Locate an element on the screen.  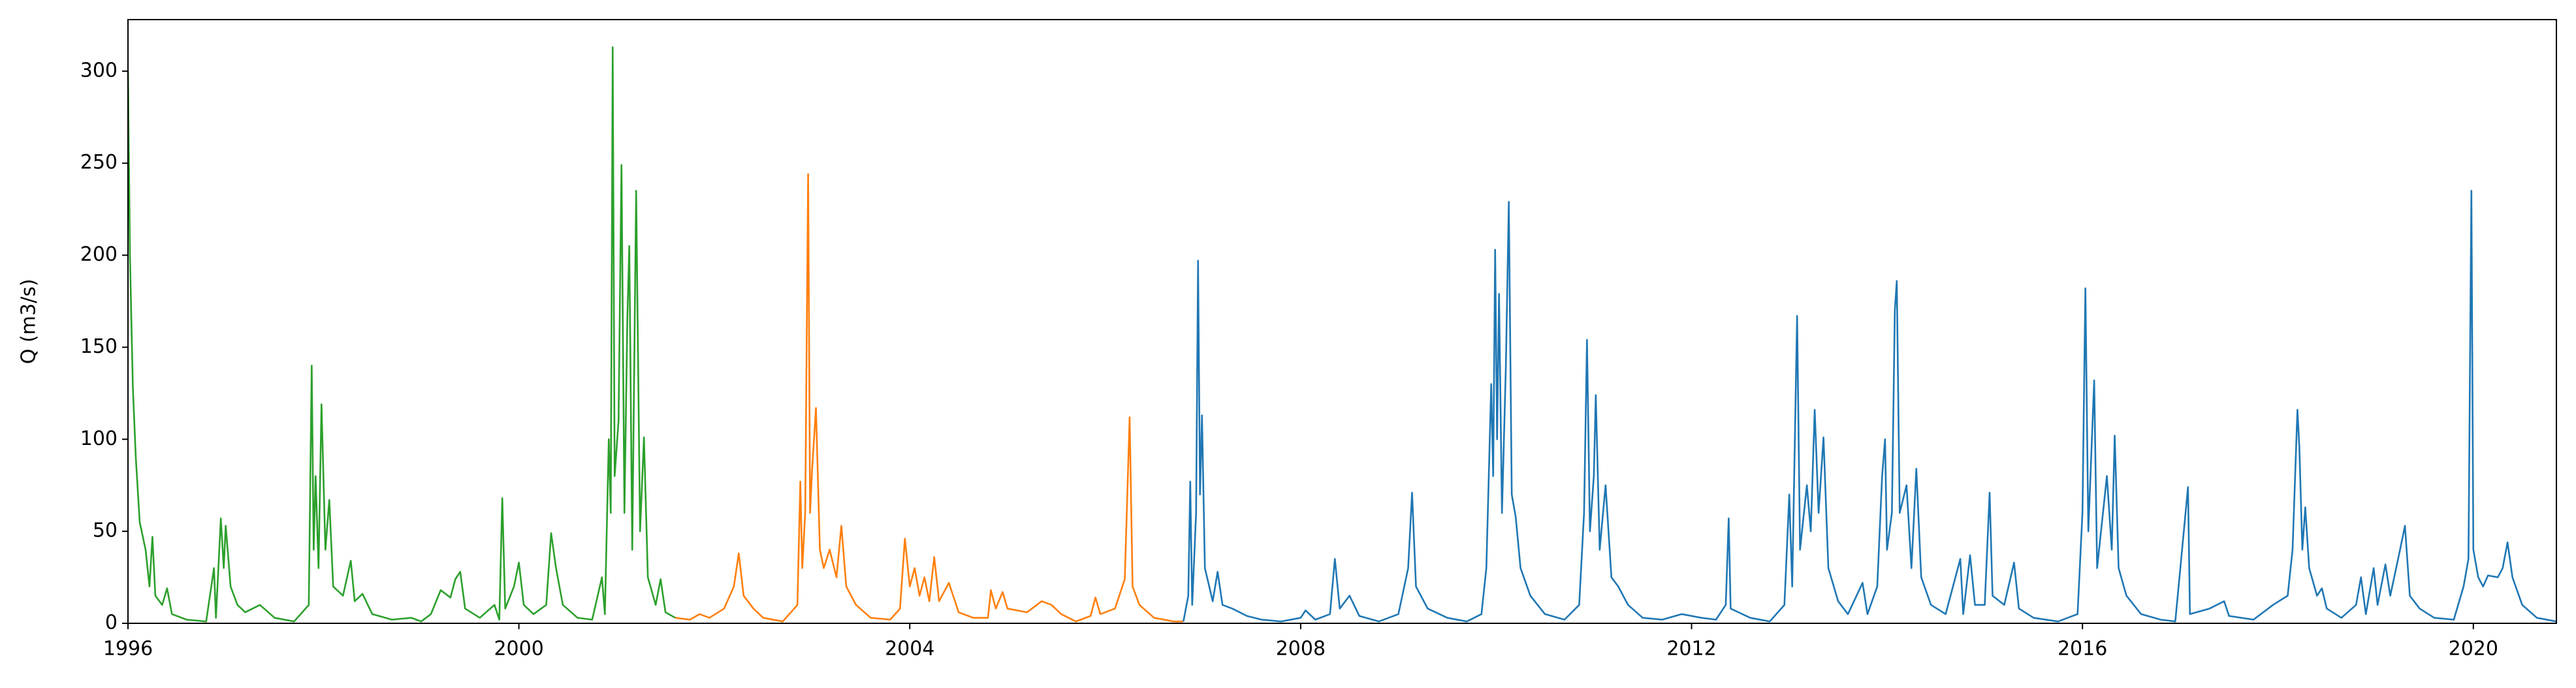
y-tick-label: 0 is located at coordinates (112, 623).